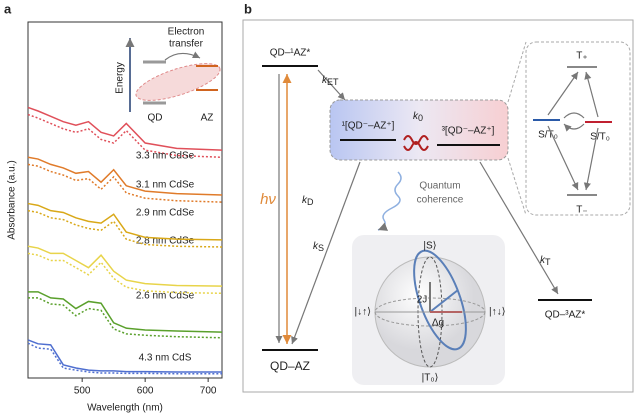  What do you see at coordinates (430, 378) in the screenshot?
I see `basis-label: |T₀⟩` at bounding box center [430, 378].